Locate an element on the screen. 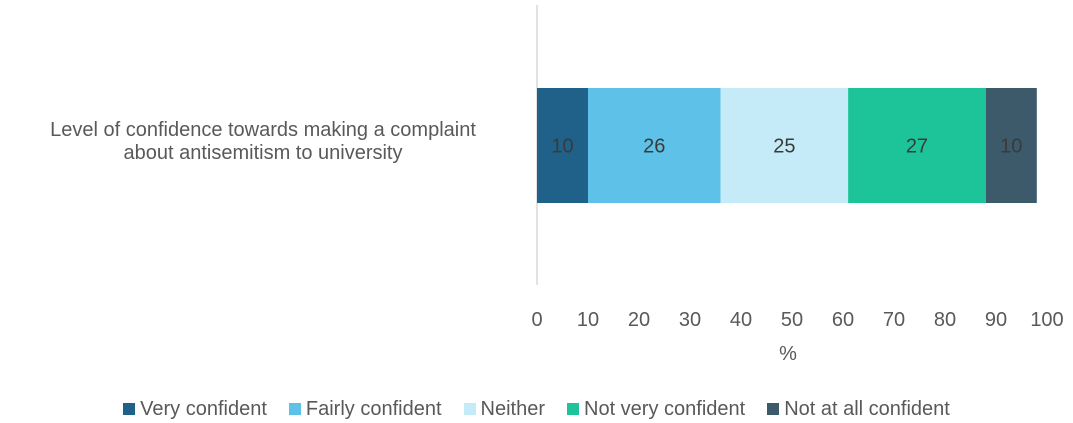 This screenshot has width=1073, height=423. x-tick-label: 60 is located at coordinates (843, 320).